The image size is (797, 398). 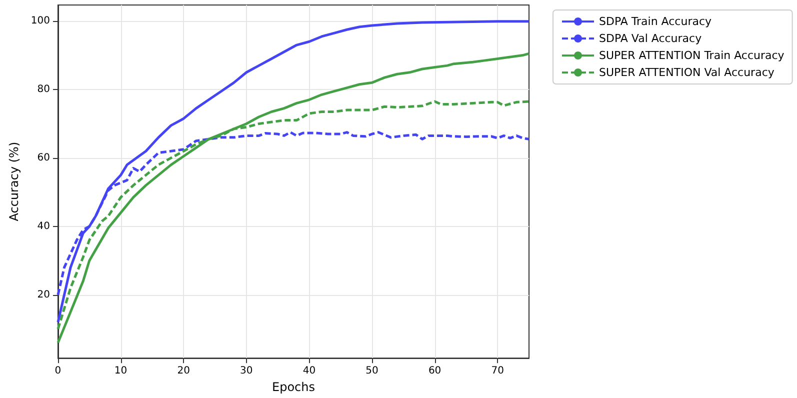 I want to click on x-axis-title: Epochs, so click(x=293, y=387).